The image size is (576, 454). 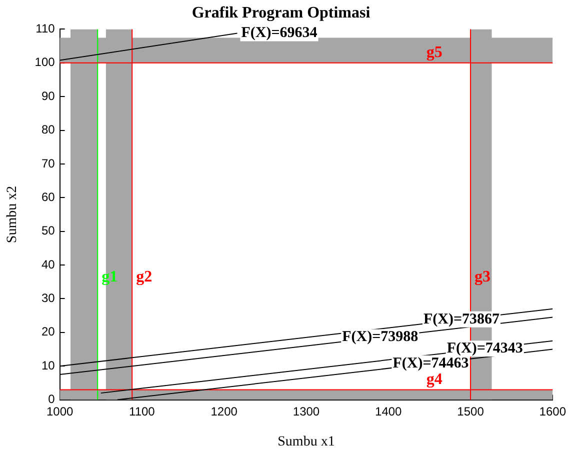 I want to click on y-tick-label: 50, so click(x=48, y=231).